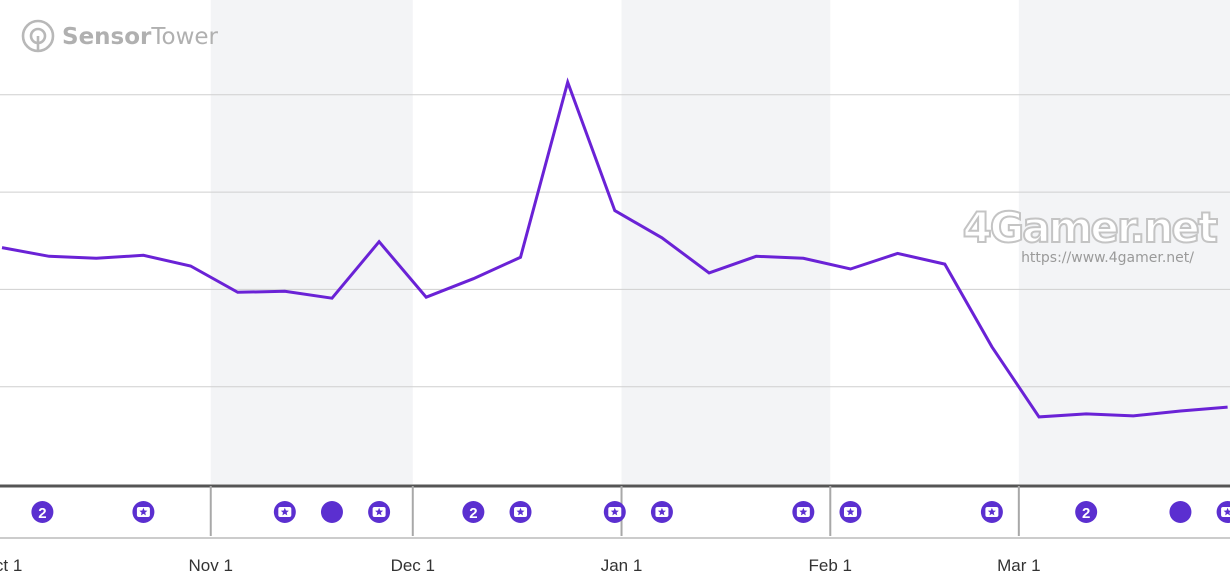  What do you see at coordinates (184, 37) in the screenshot?
I see `brand-name-light: Tower` at bounding box center [184, 37].